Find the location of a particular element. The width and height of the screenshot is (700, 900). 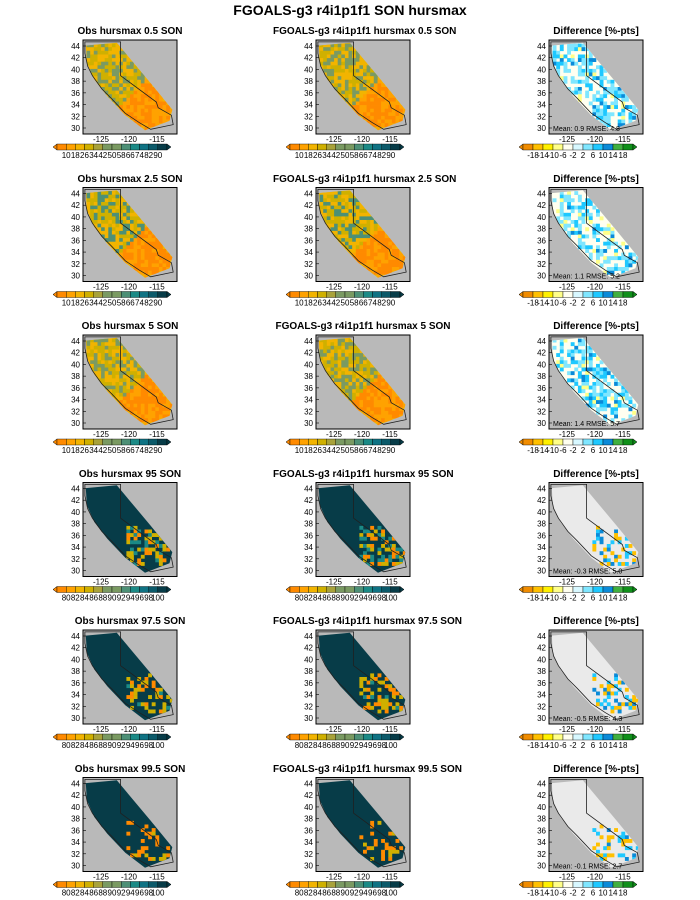

colorbar-tick-label: 42 is located at coordinates (102, 155).